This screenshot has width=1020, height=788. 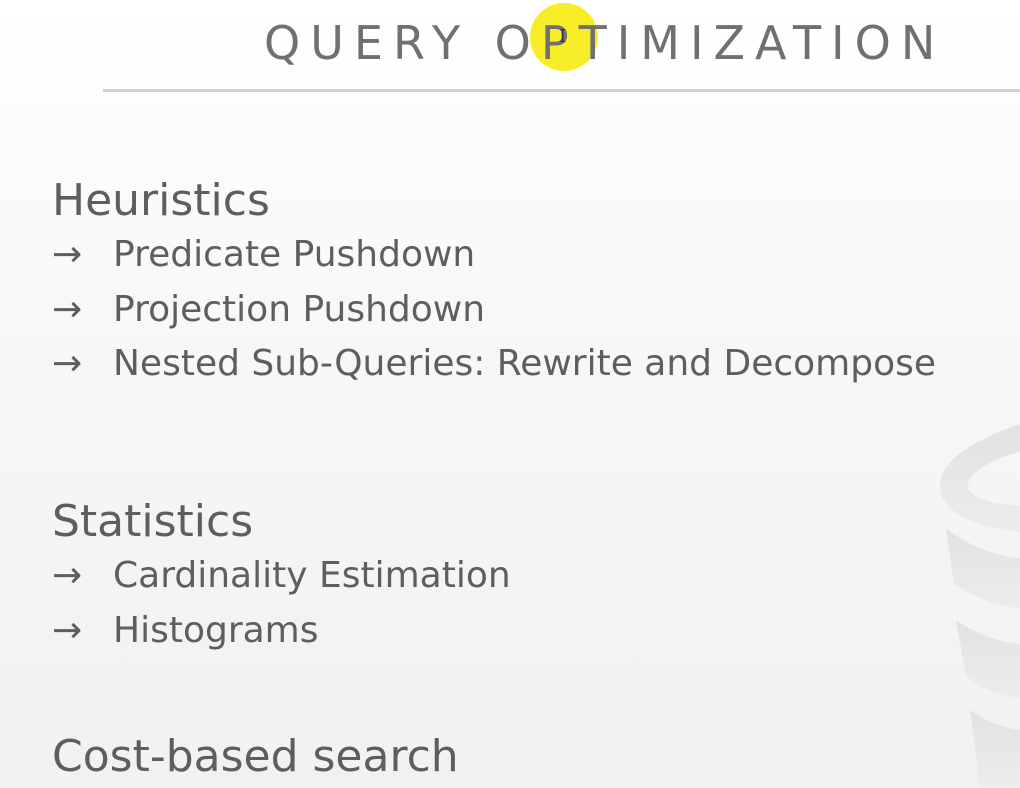 I want to click on bullet-text: Histograms, so click(x=216, y=630).